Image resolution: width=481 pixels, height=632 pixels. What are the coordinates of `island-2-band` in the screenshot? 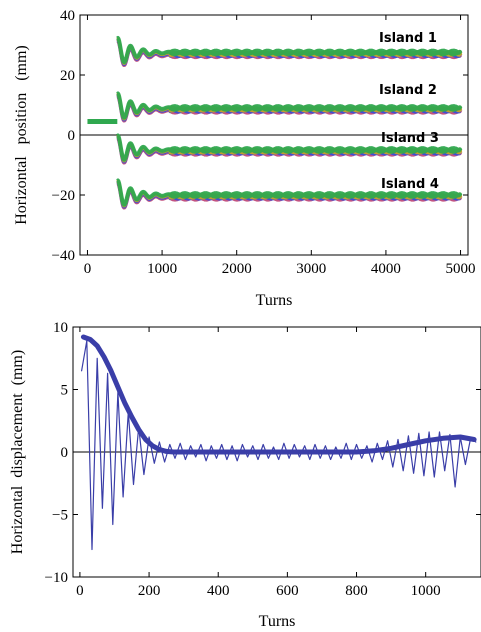 It's located at (289, 105).